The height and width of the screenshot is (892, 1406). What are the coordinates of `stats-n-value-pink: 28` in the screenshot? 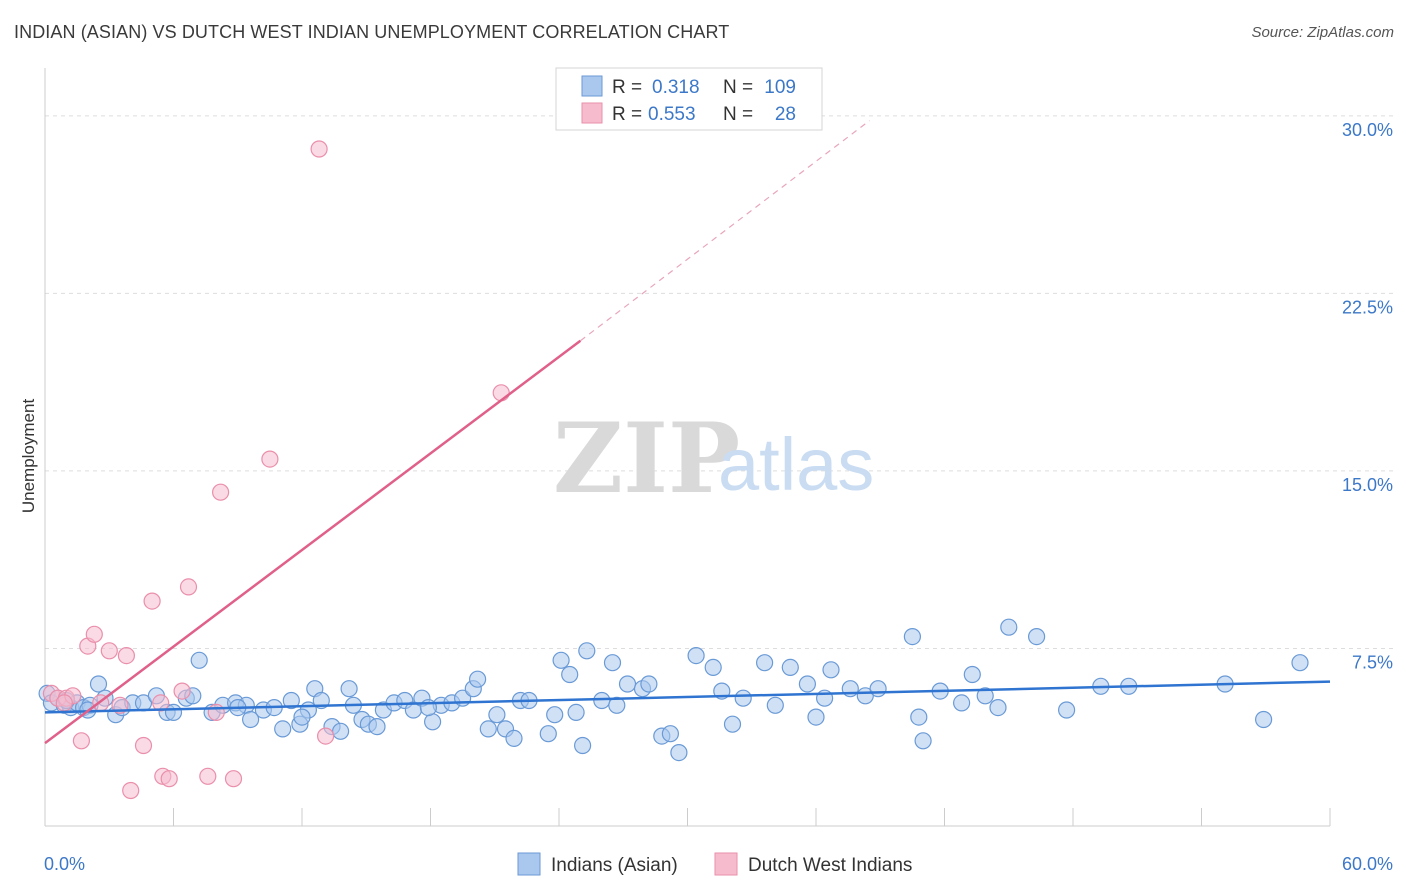 It's located at (785, 114).